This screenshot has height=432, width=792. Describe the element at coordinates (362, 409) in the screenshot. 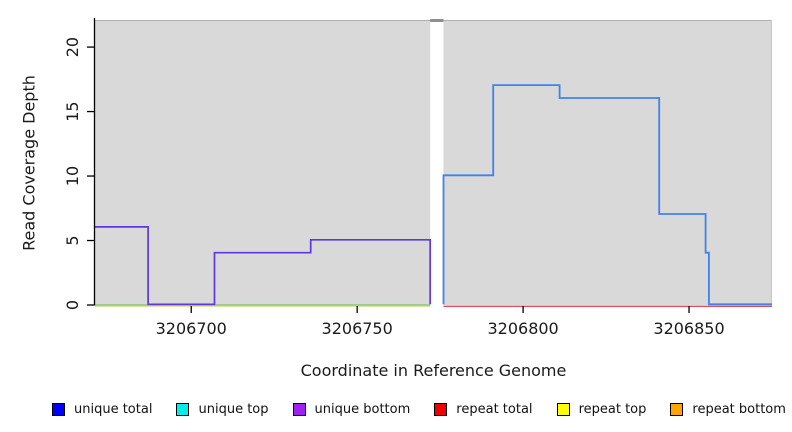

I see `legend-label-unique-bottom: unique bottom` at that location.